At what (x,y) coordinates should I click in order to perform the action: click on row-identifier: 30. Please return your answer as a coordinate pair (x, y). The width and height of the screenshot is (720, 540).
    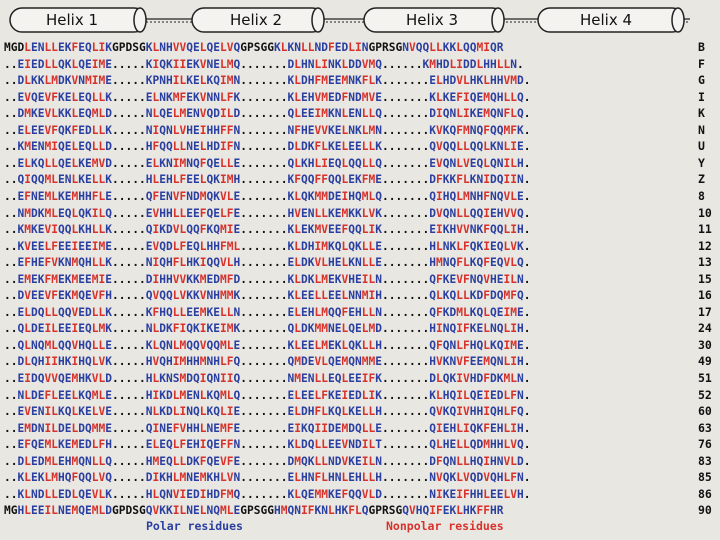
    Looking at the image, I should click on (705, 344).